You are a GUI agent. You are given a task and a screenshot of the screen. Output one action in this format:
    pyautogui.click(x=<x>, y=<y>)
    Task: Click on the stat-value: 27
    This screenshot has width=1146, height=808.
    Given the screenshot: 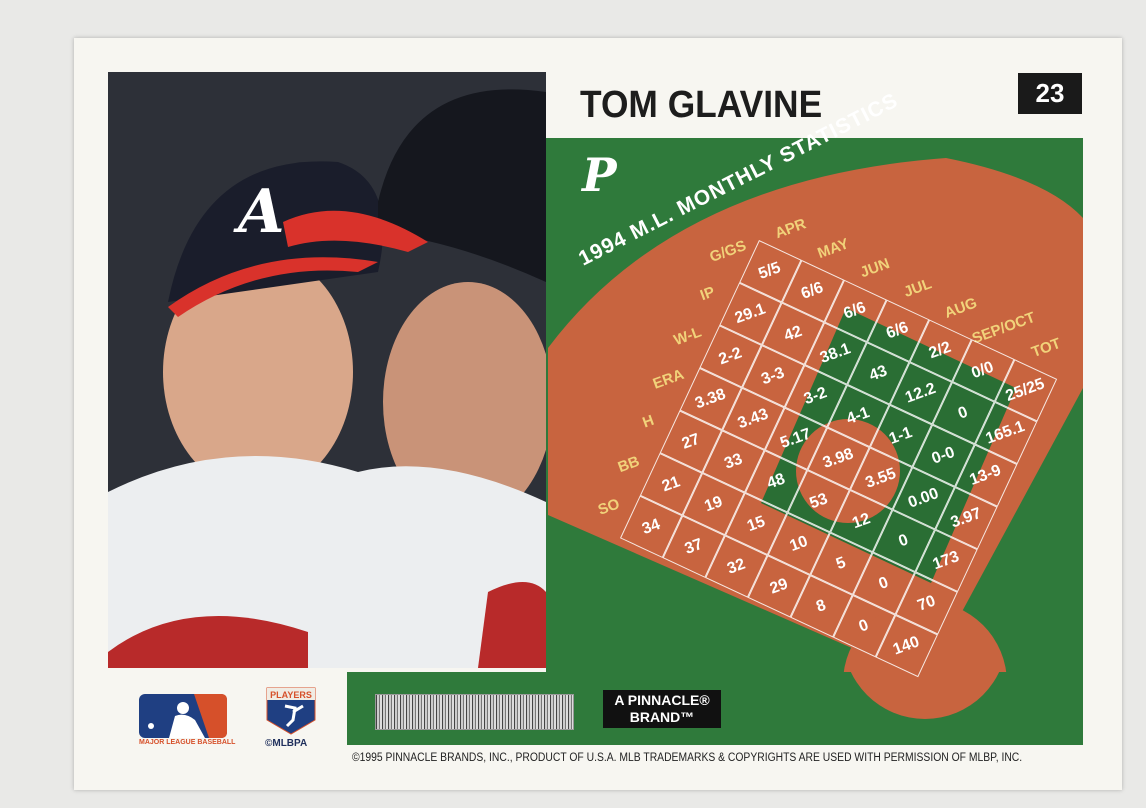 What is the action you would take?
    pyautogui.click(x=691, y=441)
    